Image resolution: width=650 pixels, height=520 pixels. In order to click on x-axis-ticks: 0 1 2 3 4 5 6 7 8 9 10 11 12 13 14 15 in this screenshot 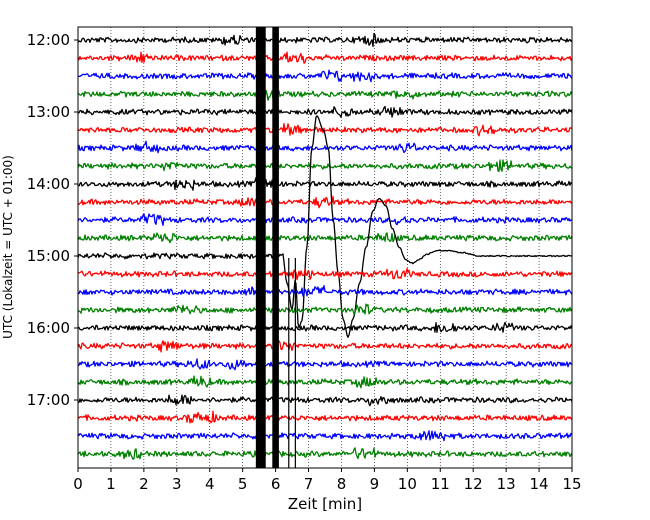, I will do `click(327, 480)`.